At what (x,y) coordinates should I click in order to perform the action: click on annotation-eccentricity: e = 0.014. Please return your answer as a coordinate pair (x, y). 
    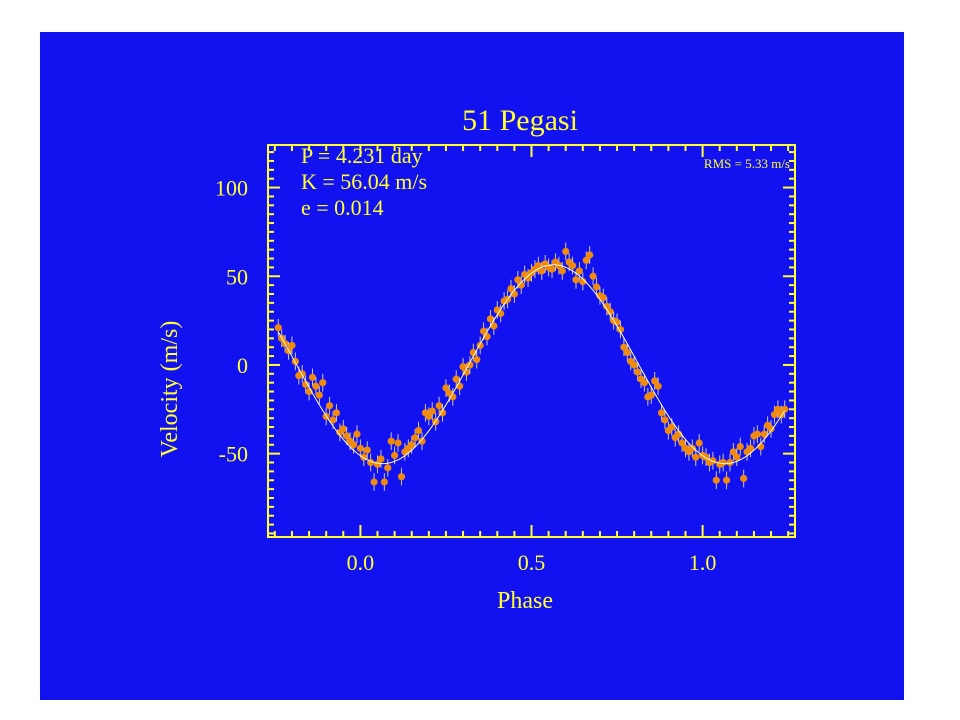
    Looking at the image, I should click on (342, 207).